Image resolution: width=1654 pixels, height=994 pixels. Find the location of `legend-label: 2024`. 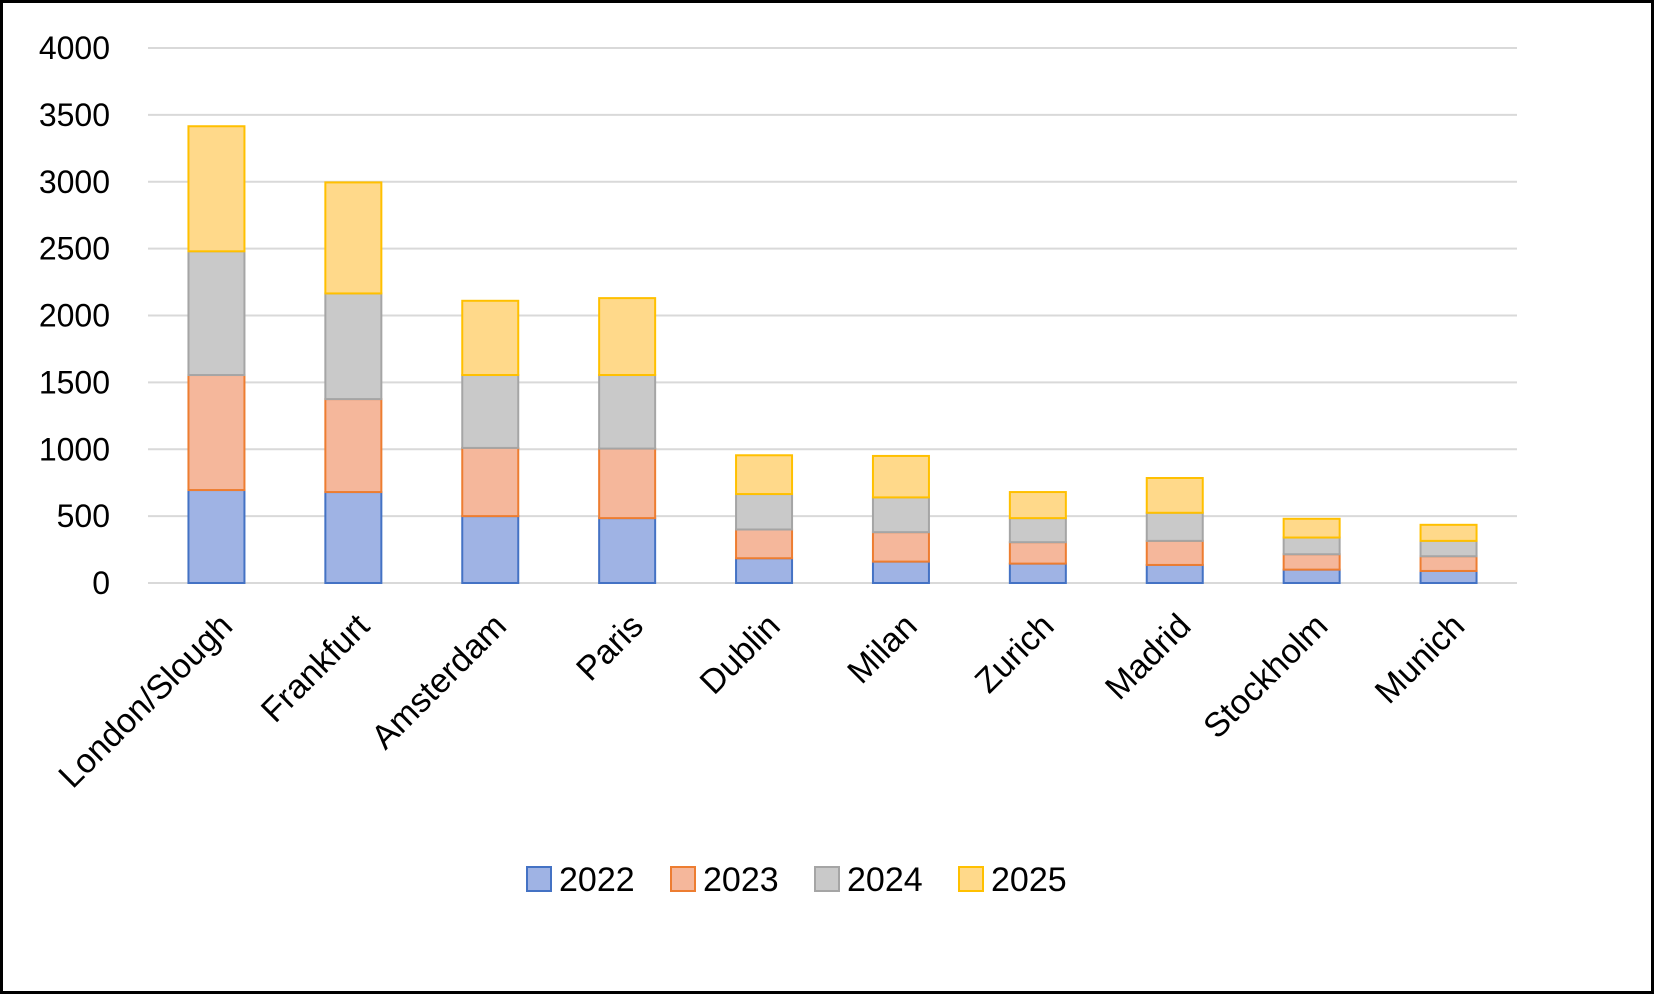

legend-label: 2024 is located at coordinates (885, 880).